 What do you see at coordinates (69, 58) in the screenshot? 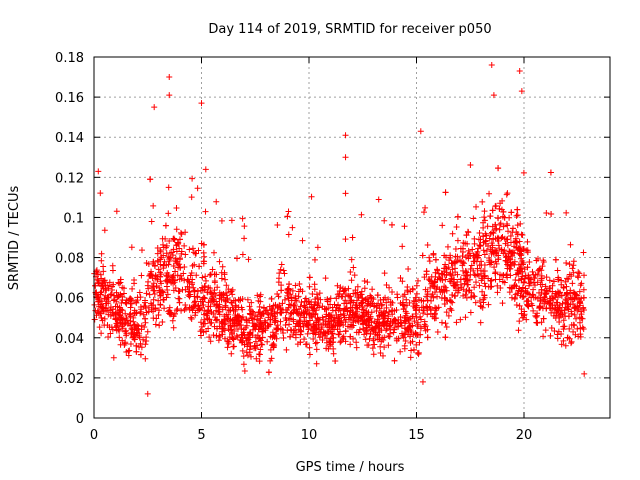
I see `y-tick-label: 0.18` at bounding box center [69, 58].